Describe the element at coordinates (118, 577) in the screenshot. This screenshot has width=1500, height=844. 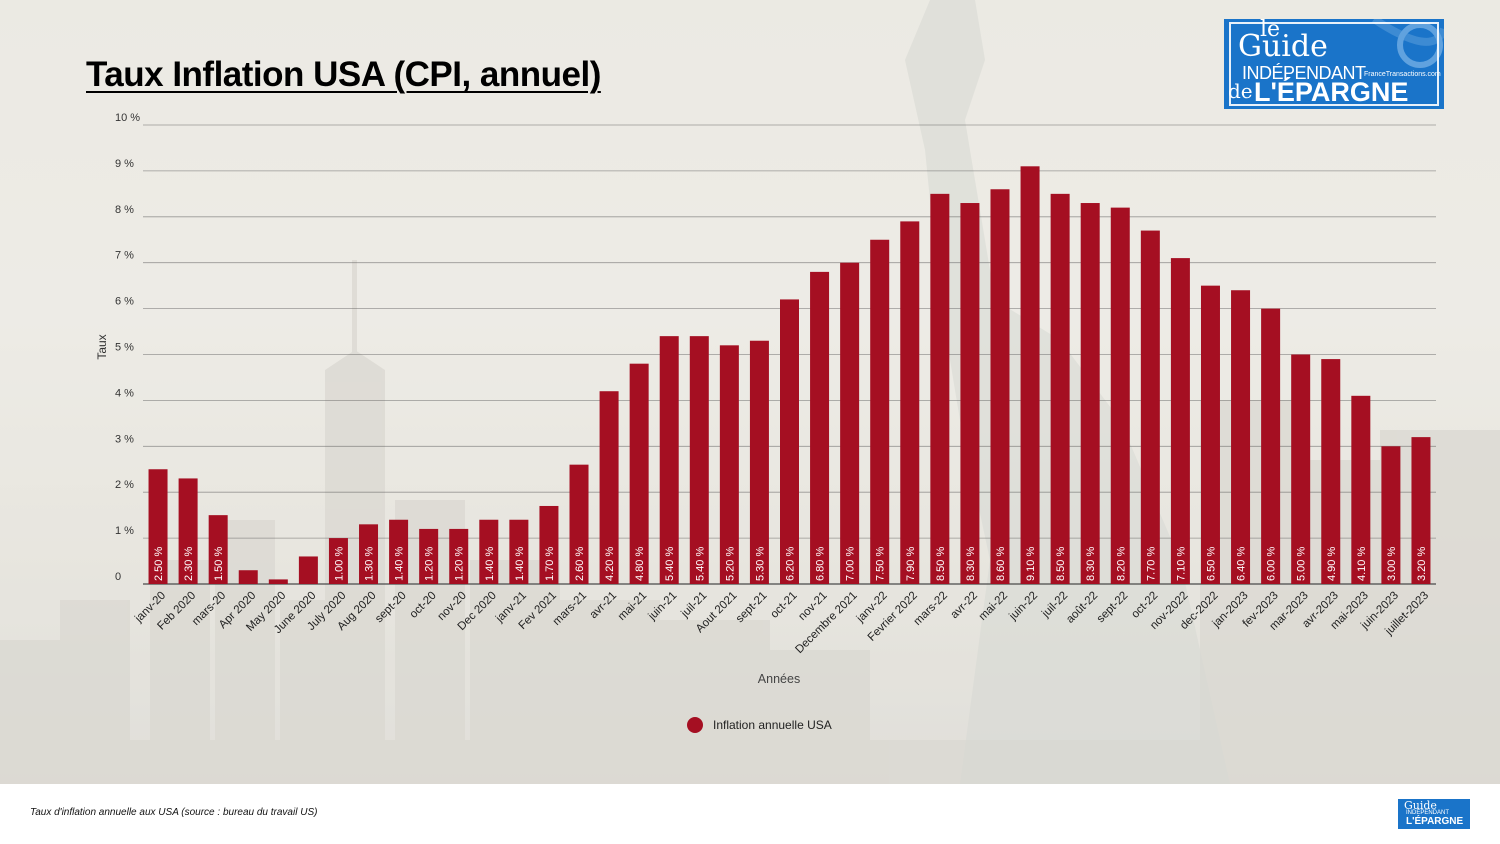
I see `y-tick-label: 0` at that location.